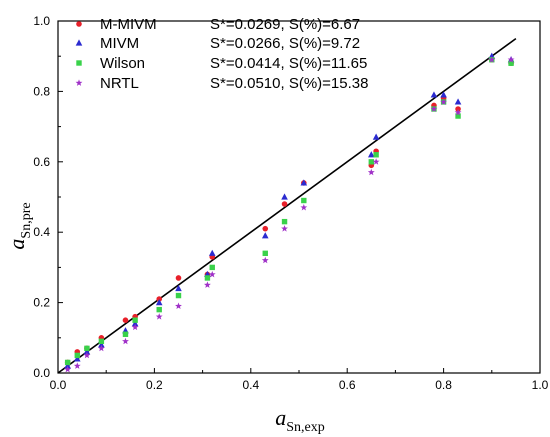 The height and width of the screenshot is (437, 550). I want to click on y-tick-label: 1.0, so click(41, 21).